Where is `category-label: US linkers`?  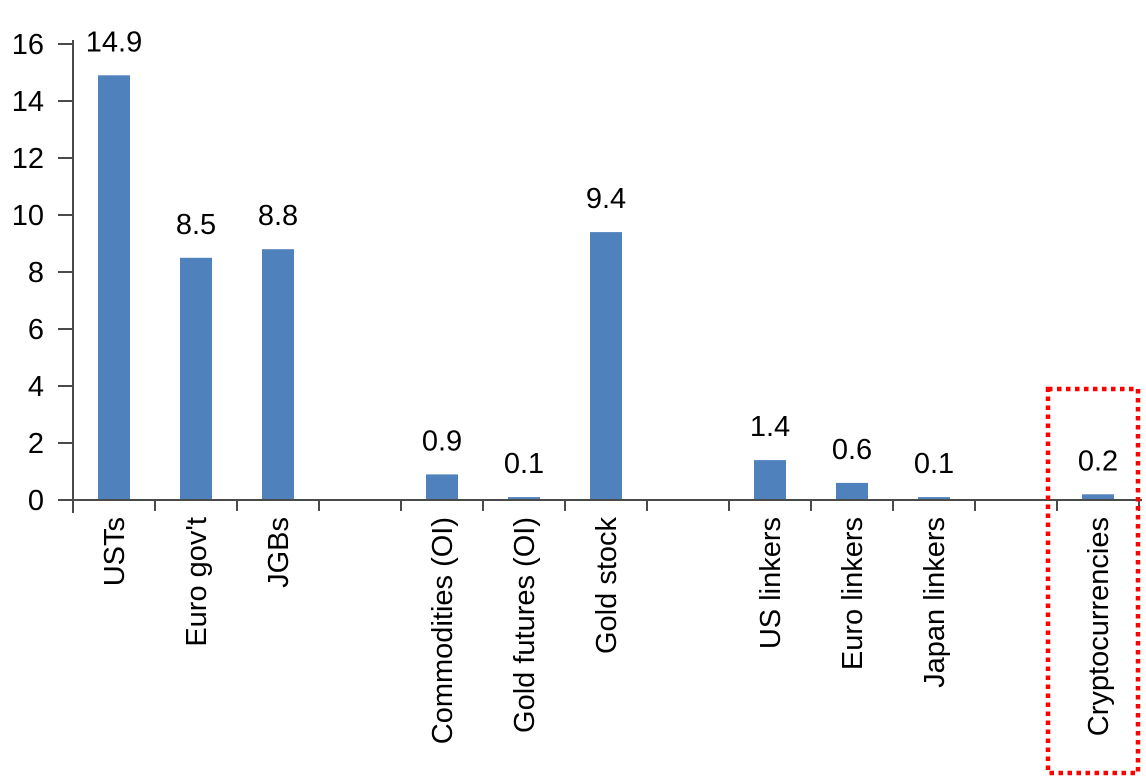
category-label: US linkers is located at coordinates (771, 583).